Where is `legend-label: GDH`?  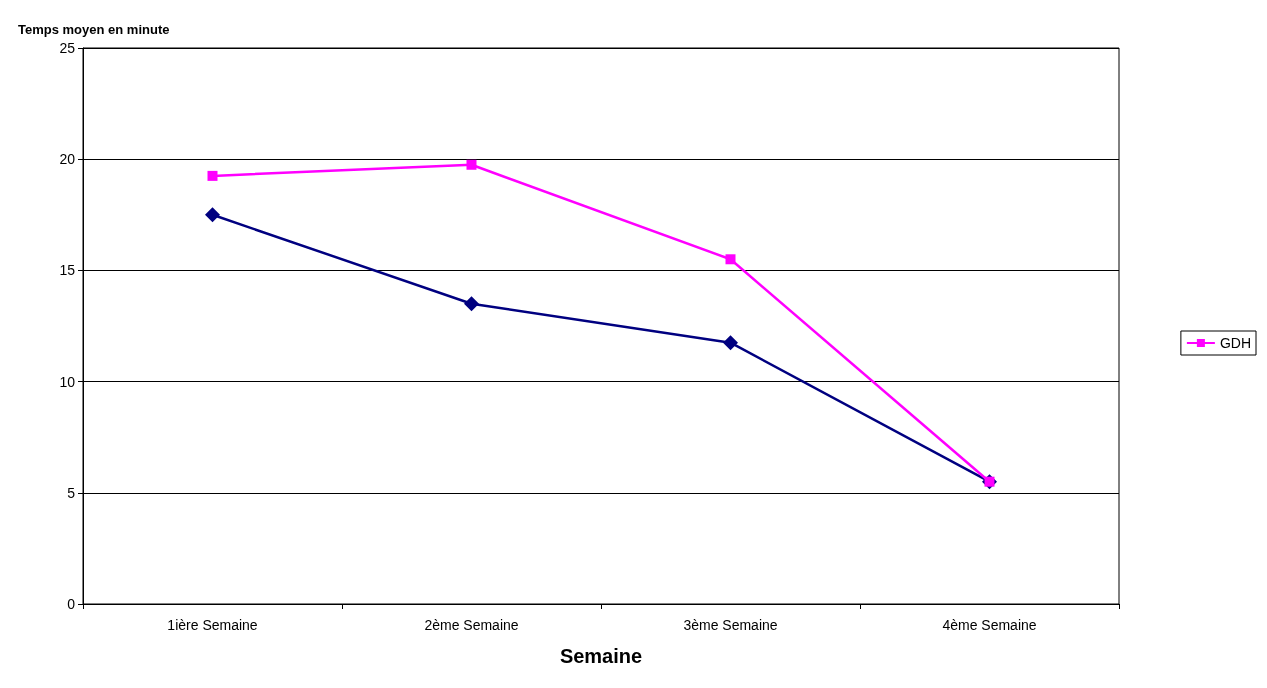 legend-label: GDH is located at coordinates (1235, 343).